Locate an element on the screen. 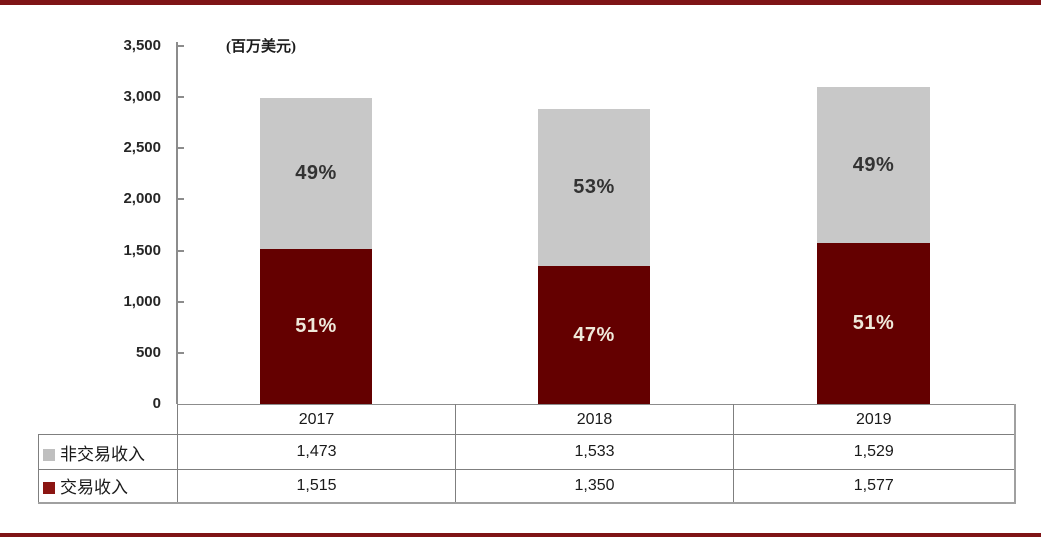 The image size is (1041, 540). bar-2017: 49% 51% is located at coordinates (316, 251).